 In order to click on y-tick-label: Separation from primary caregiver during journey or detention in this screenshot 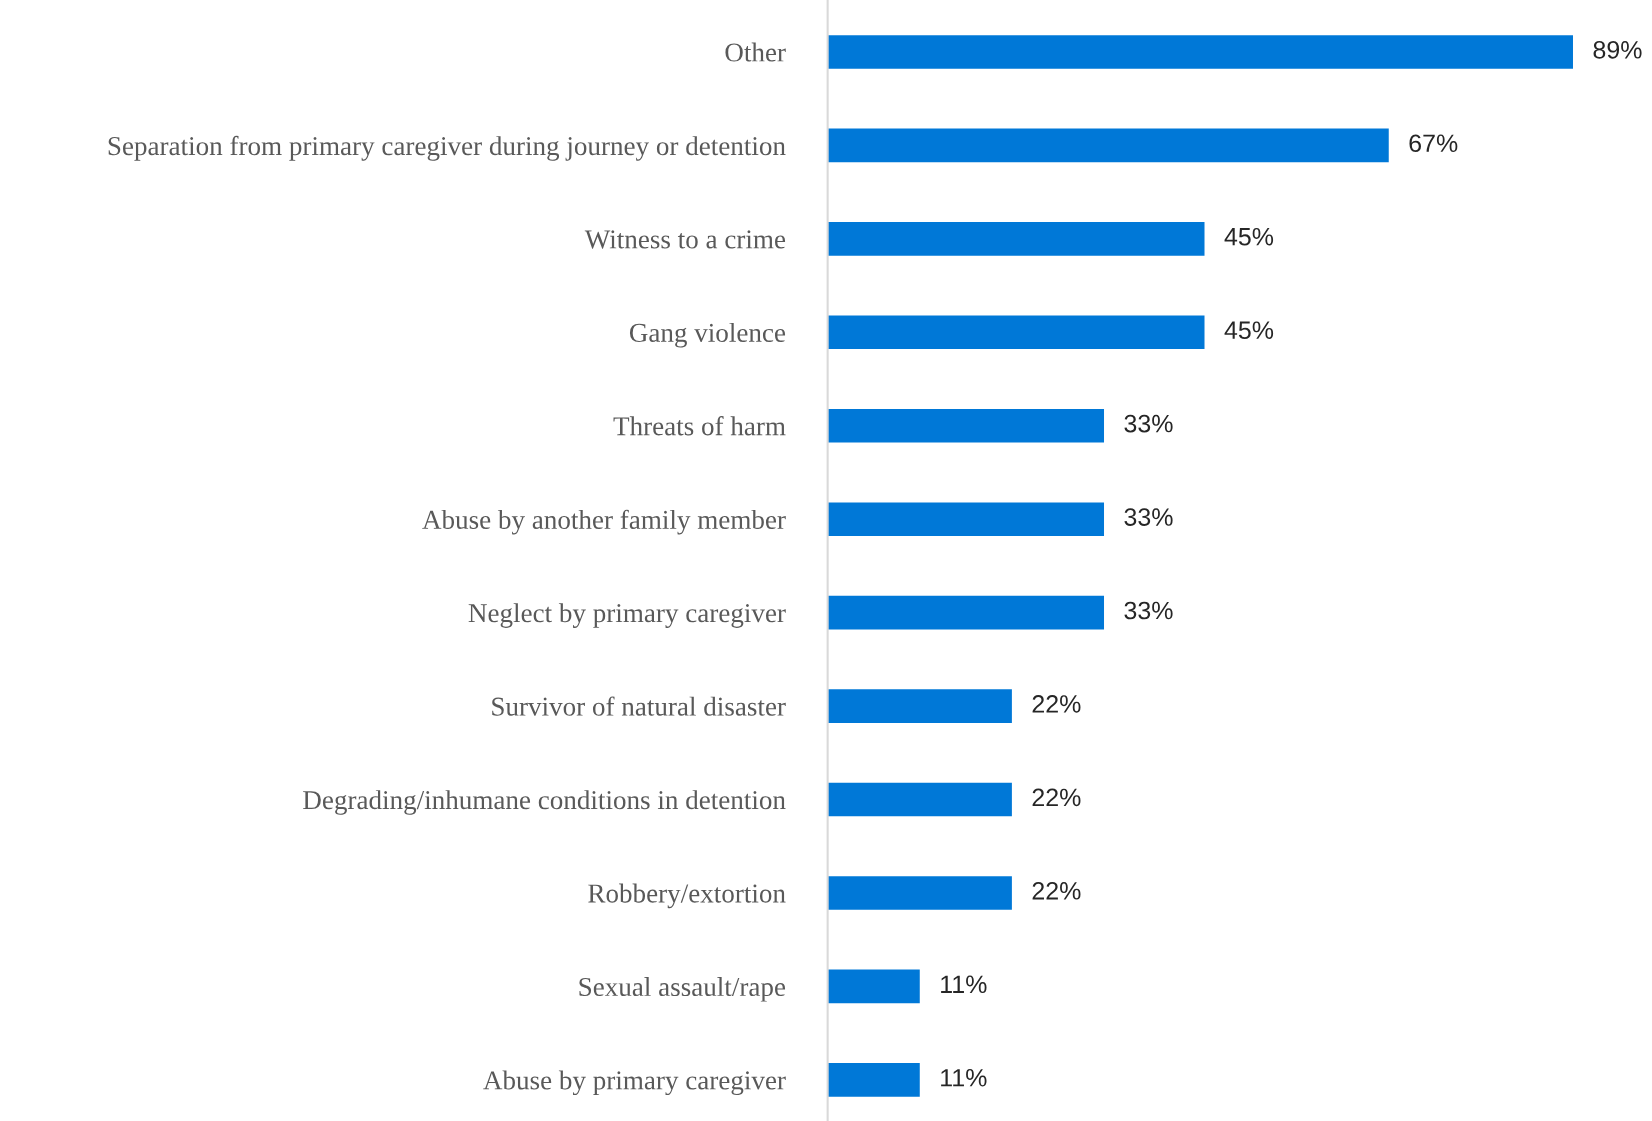, I will do `click(447, 148)`.